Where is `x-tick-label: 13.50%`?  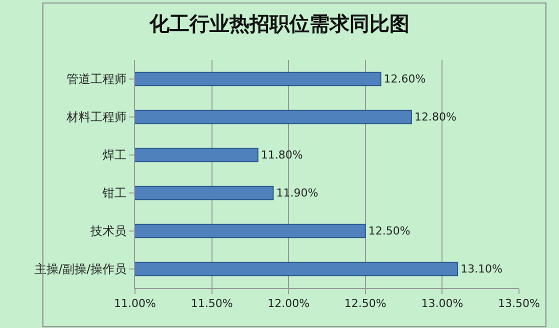 x-tick-label: 13.50% is located at coordinates (519, 303).